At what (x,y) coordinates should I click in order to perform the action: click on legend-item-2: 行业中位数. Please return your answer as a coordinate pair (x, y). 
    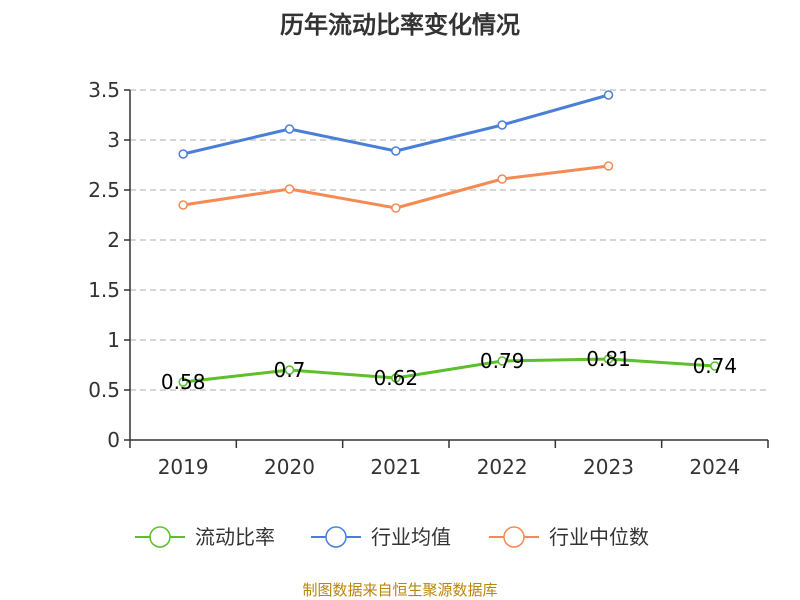
    Looking at the image, I should click on (569, 537).